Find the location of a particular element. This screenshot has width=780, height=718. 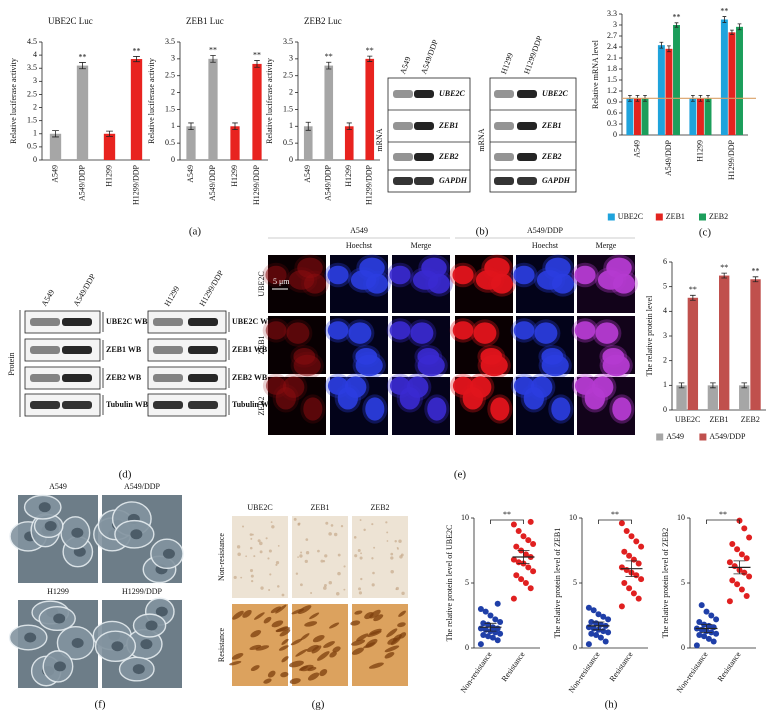

row-label: UBE2C is located at coordinates (261, 283).